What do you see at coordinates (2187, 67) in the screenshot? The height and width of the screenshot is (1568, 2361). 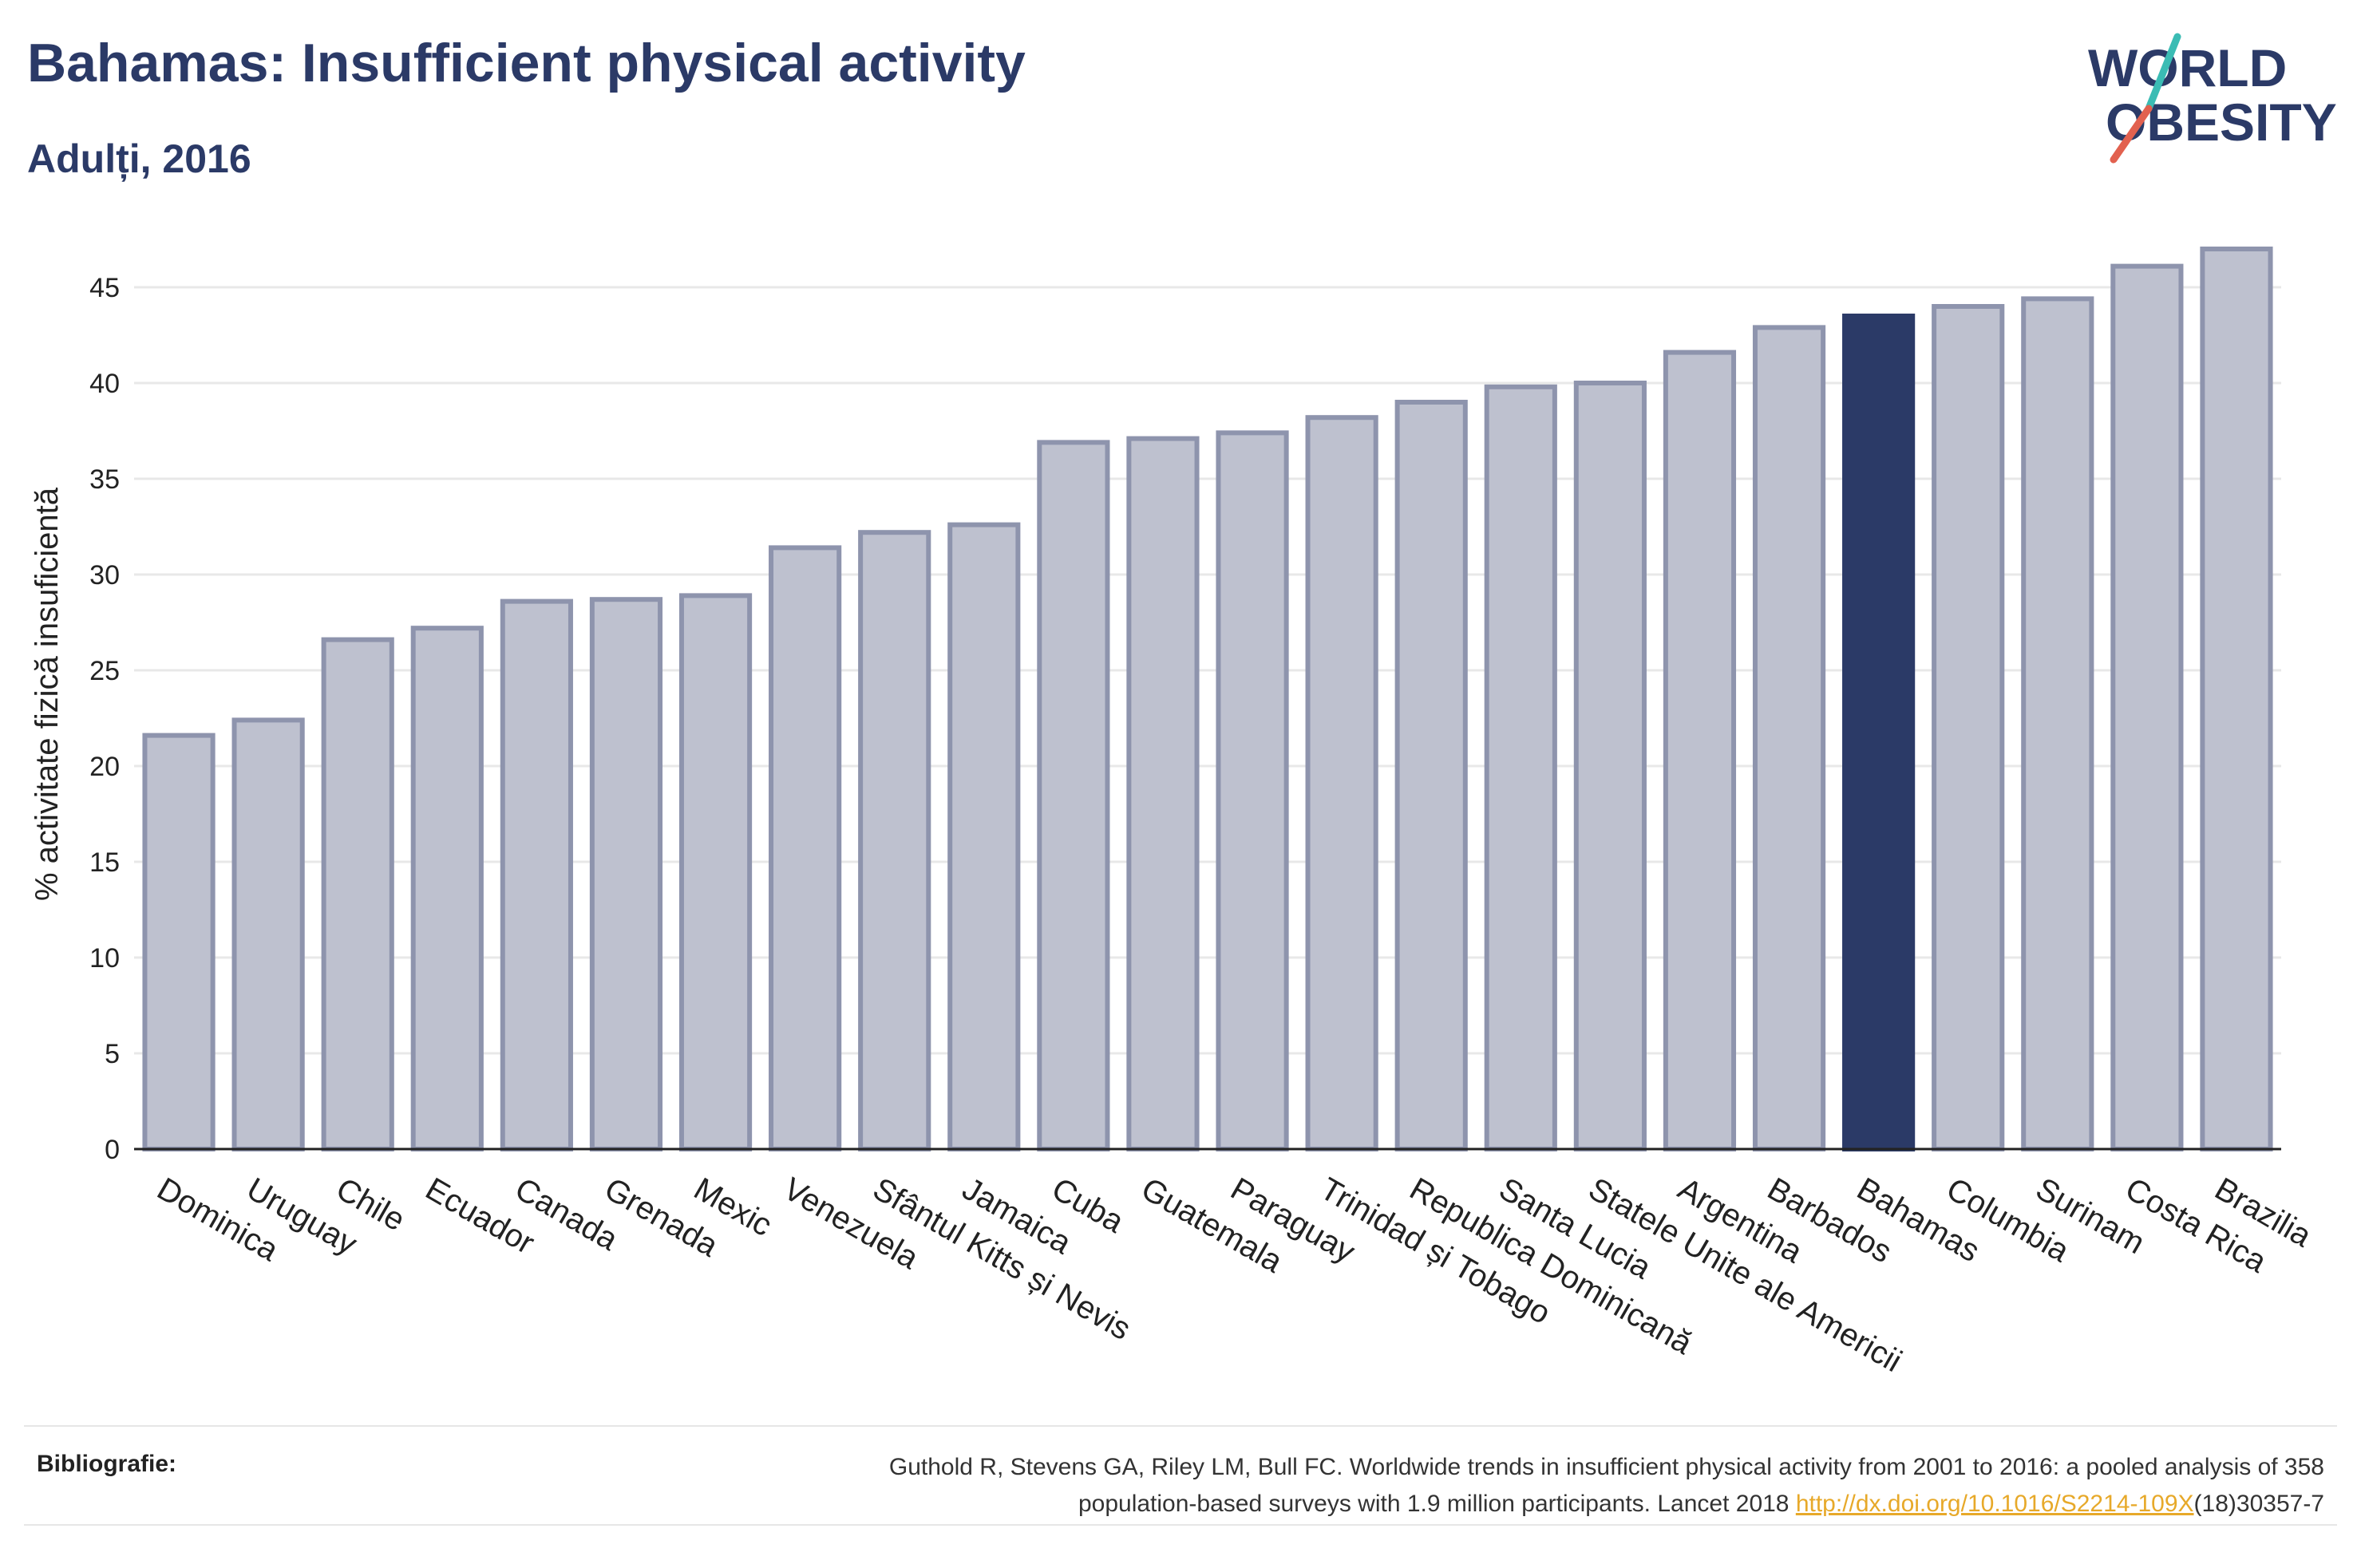 I see `logo-word-world: WORLD` at bounding box center [2187, 67].